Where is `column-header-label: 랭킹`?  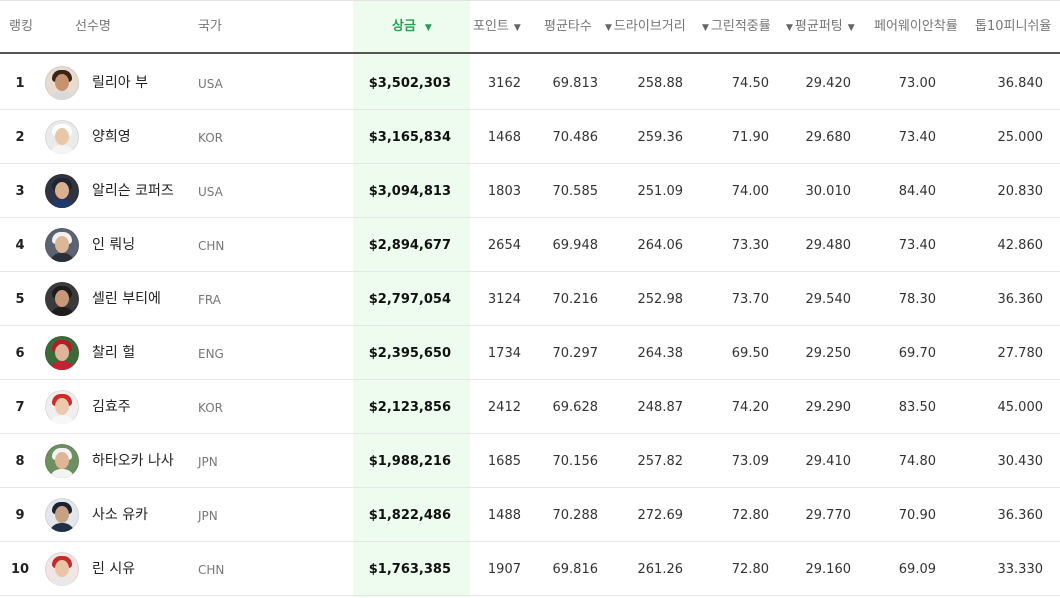 column-header-label: 랭킹 is located at coordinates (21, 26).